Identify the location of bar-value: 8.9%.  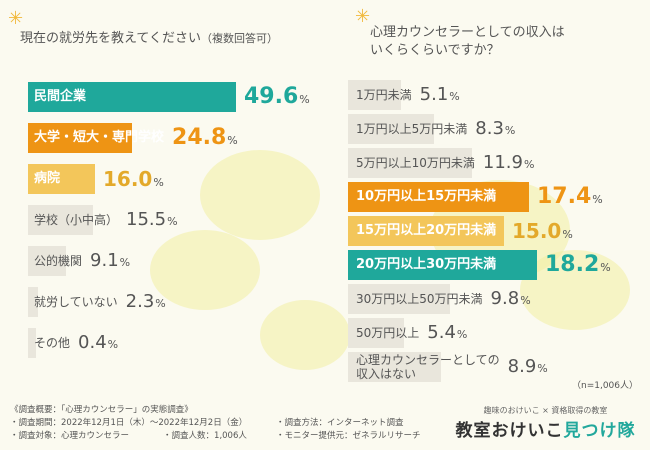
(528, 367).